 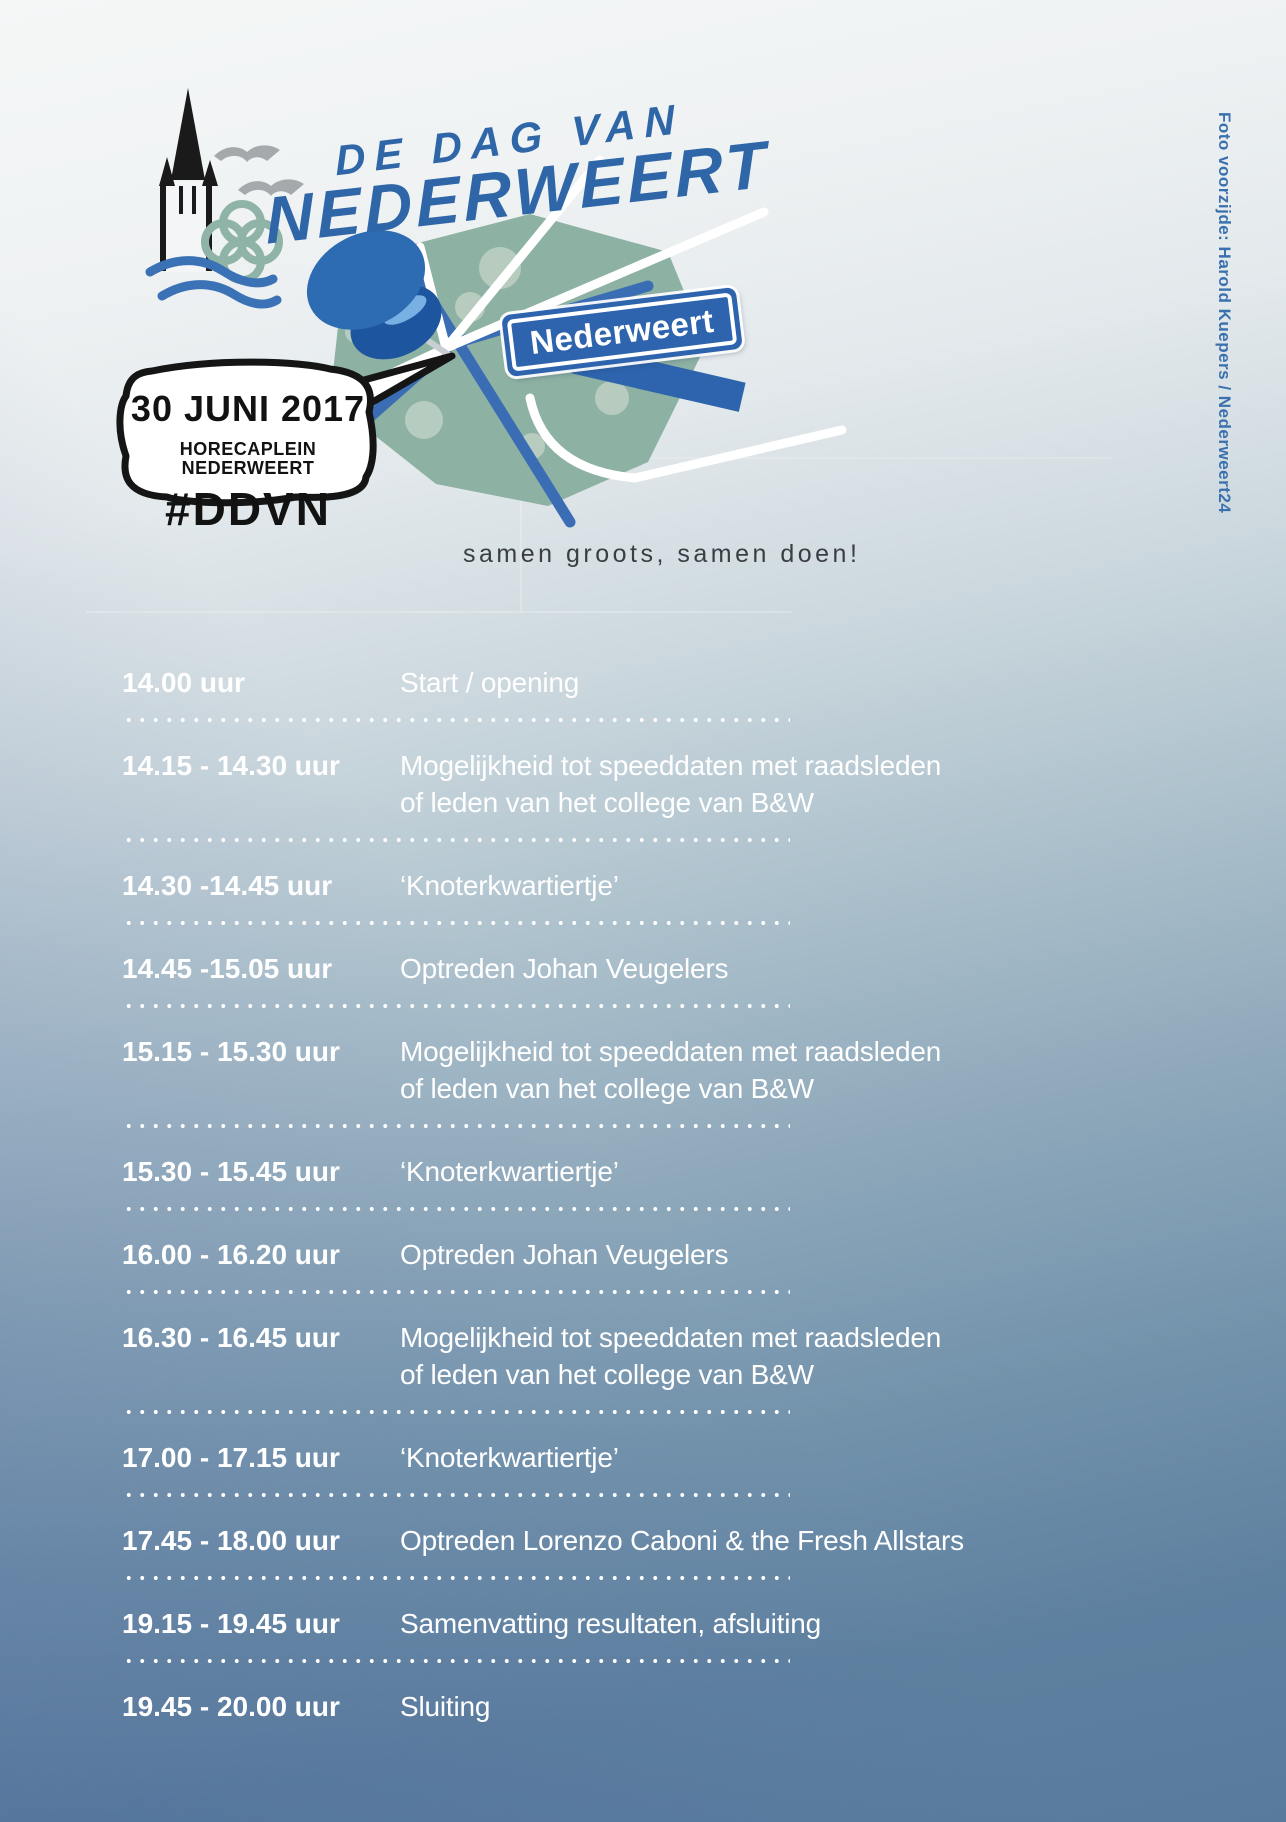 What do you see at coordinates (562, 1706) in the screenshot?
I see `schedule-row: 19.45 - 20.00 uur Sluiting` at bounding box center [562, 1706].